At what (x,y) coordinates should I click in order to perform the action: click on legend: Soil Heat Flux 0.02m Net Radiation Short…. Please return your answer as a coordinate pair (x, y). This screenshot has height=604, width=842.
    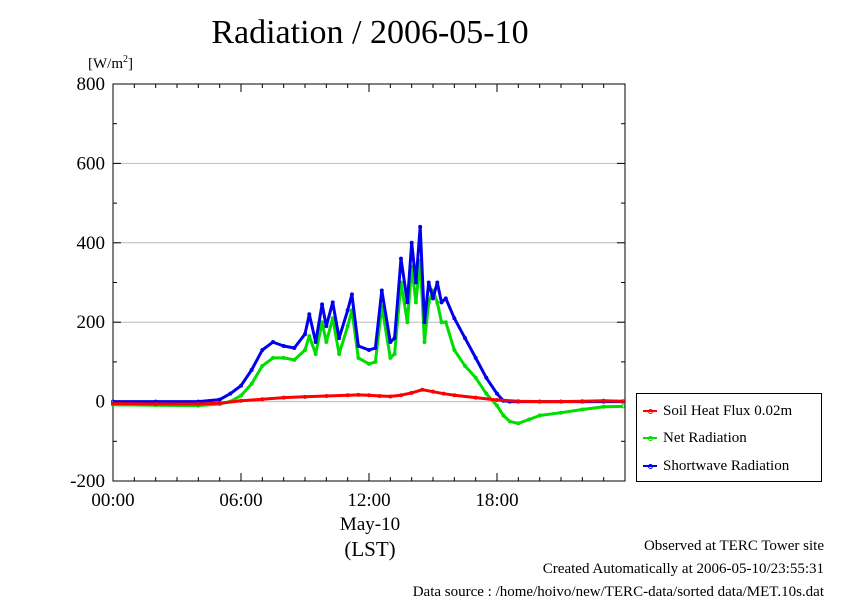
    Looking at the image, I should click on (729, 437).